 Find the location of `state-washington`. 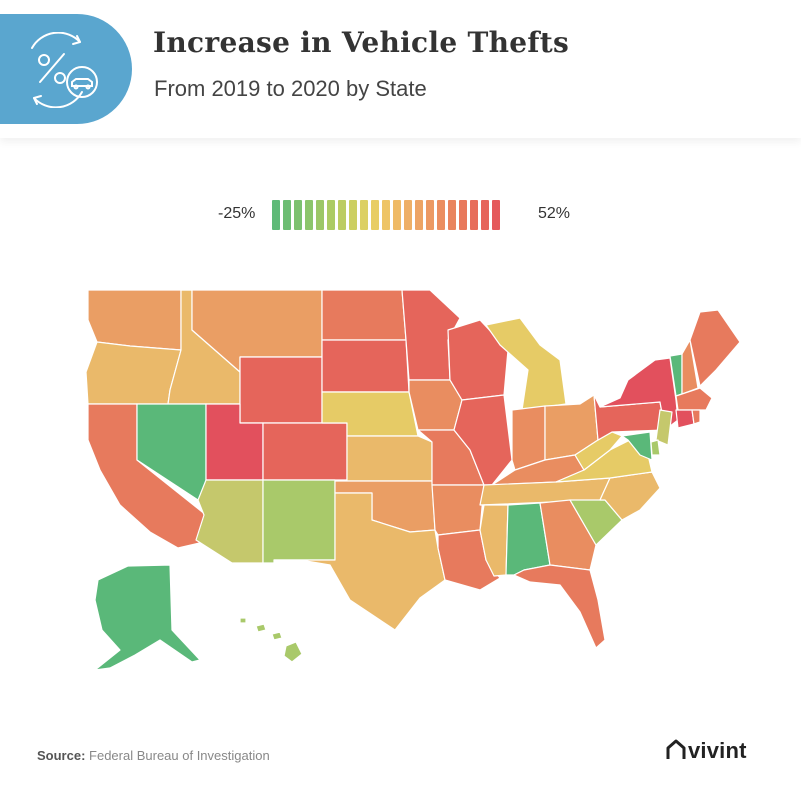

state-washington is located at coordinates (134, 320).